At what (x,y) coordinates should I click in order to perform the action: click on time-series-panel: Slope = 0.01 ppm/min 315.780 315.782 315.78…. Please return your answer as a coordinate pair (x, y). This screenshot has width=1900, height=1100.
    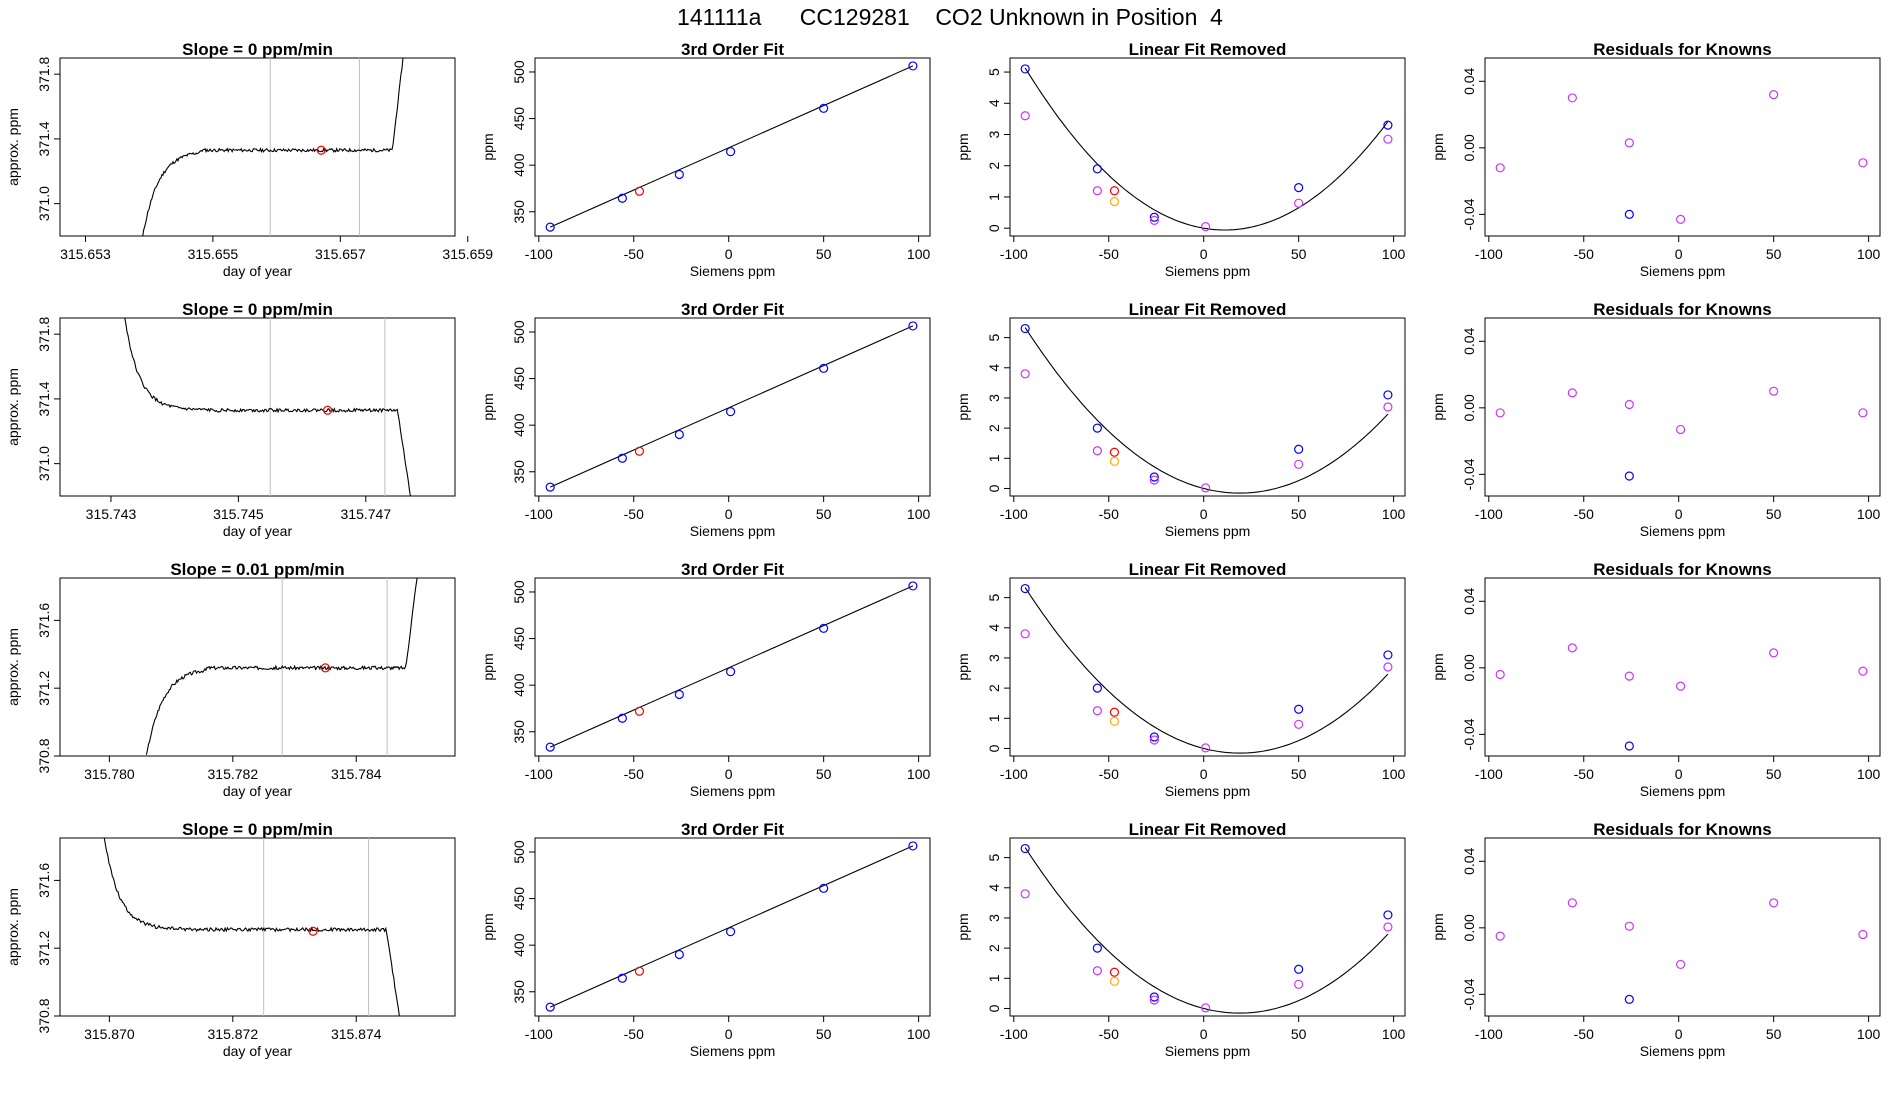
    Looking at the image, I should click on (237, 694).